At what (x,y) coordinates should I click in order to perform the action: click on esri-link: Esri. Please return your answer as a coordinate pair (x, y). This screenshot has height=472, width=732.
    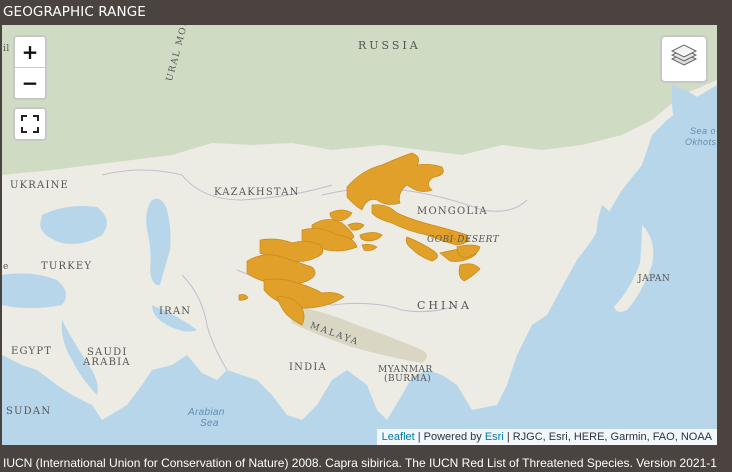
    Looking at the image, I should click on (494, 437).